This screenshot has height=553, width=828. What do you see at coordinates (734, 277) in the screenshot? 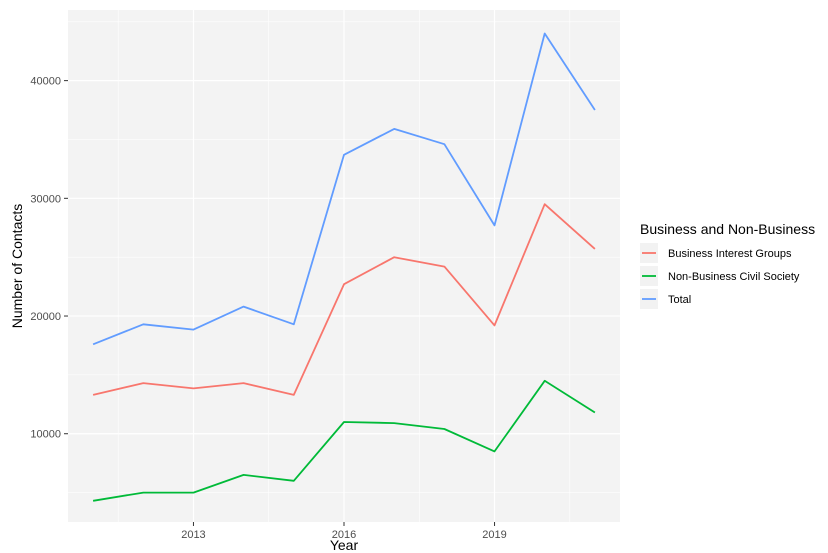
I see `legend-item-label: Non-Business Civil Society` at bounding box center [734, 277].